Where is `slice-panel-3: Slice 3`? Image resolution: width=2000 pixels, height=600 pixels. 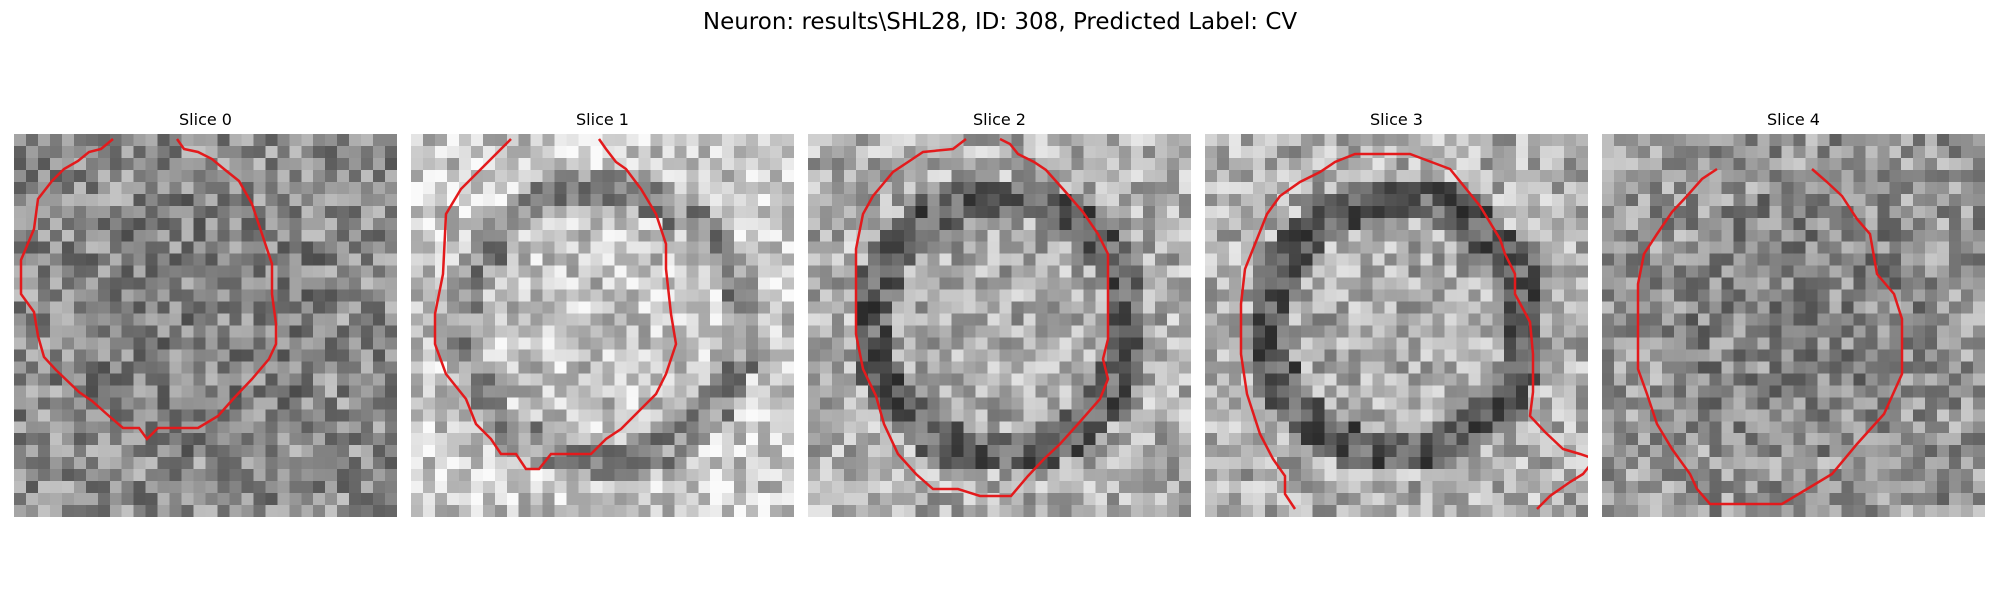 slice-panel-3: Slice 3 is located at coordinates (1396, 313).